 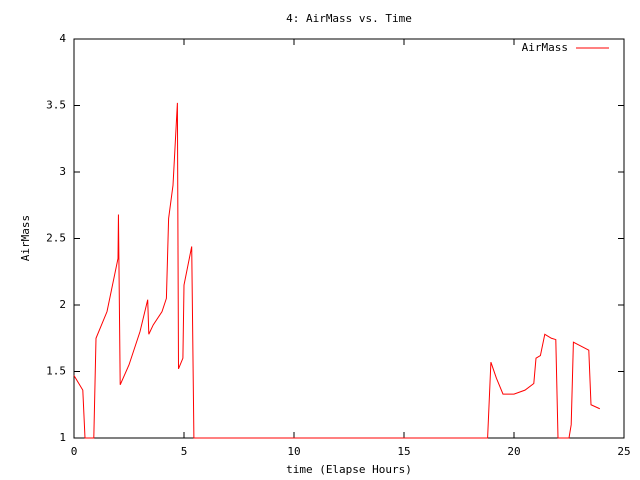 I want to click on y-tick-label: 2, so click(x=62, y=304).